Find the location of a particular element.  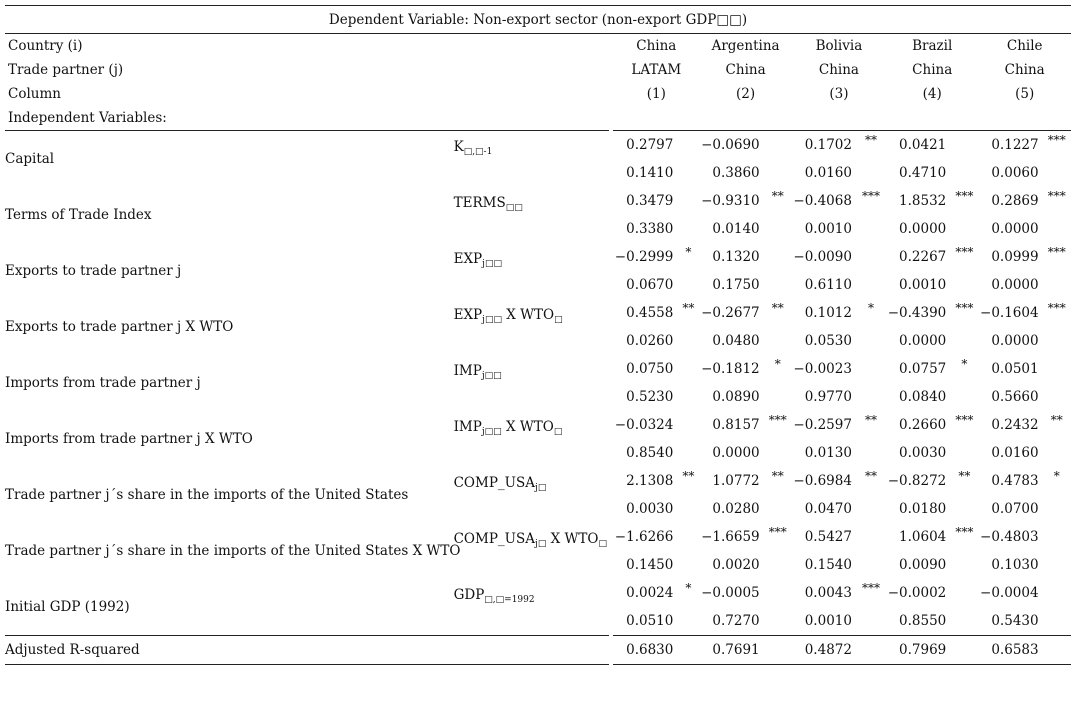

coefficient-cell: 0.1702 is located at coordinates (823, 144).